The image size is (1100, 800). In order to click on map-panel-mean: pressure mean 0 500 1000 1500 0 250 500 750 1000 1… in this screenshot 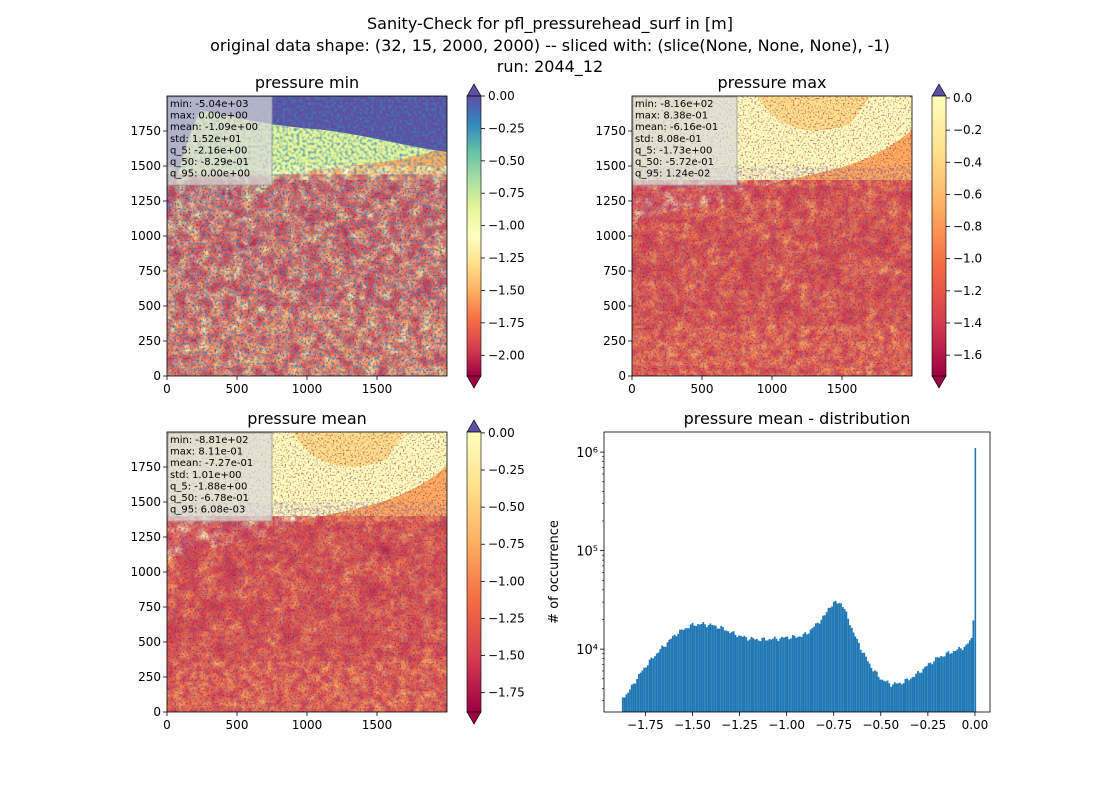, I will do `click(327, 570)`.